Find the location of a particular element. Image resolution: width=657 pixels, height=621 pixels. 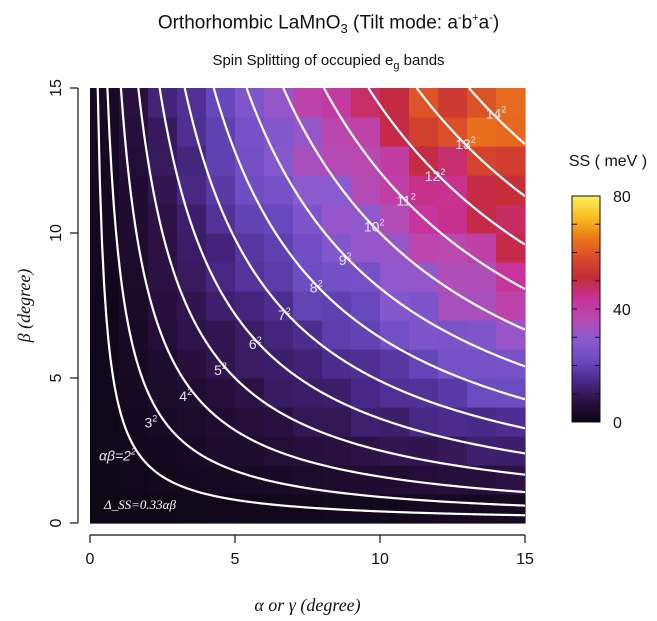

y-axis-label: β (degree) is located at coordinates (24, 306).